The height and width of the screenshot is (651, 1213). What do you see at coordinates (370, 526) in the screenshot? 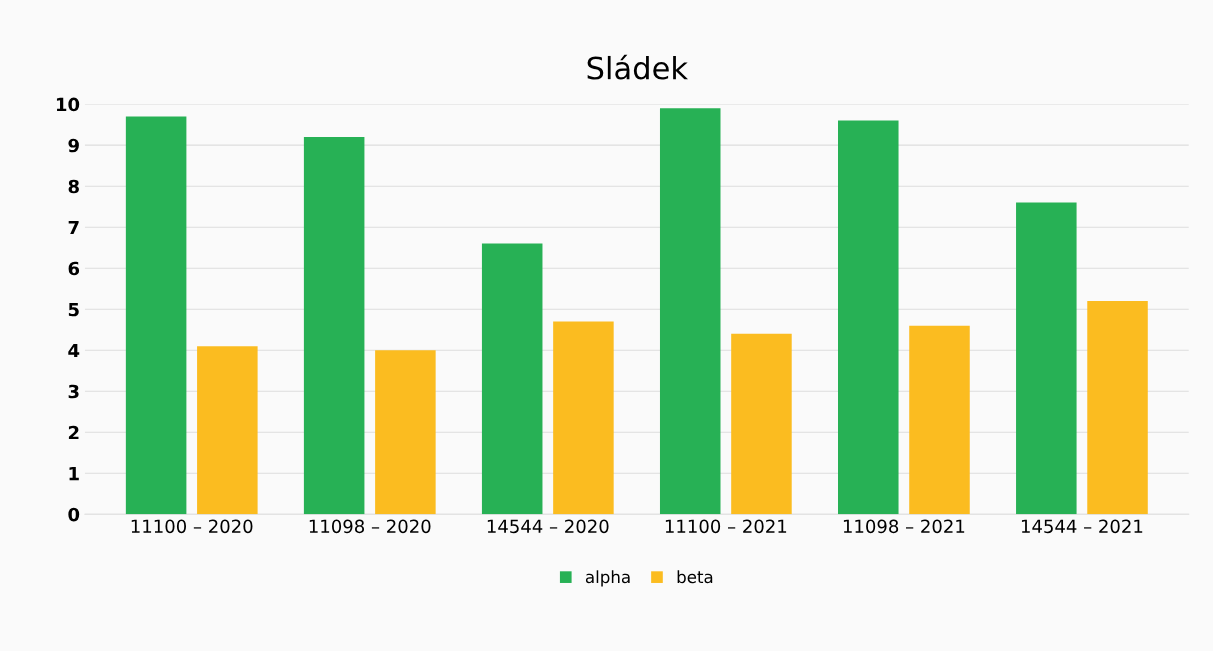
I see `x-tick-label: 11098 – 2020` at bounding box center [370, 526].